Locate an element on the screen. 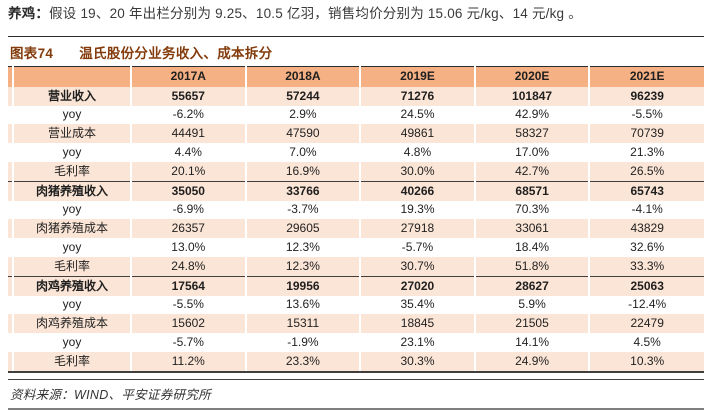 Image resolution: width=712 pixels, height=410 pixels. table-row: 肉鸡养殖收入 17564 19956 27020 28627 25063 is located at coordinates (356, 285).